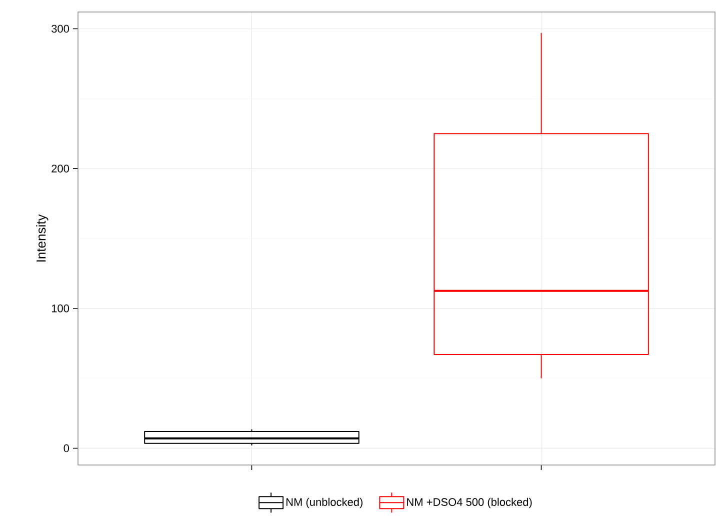  Describe the element at coordinates (324, 503) in the screenshot. I see `legend-label: NM (unblocked)` at that location.